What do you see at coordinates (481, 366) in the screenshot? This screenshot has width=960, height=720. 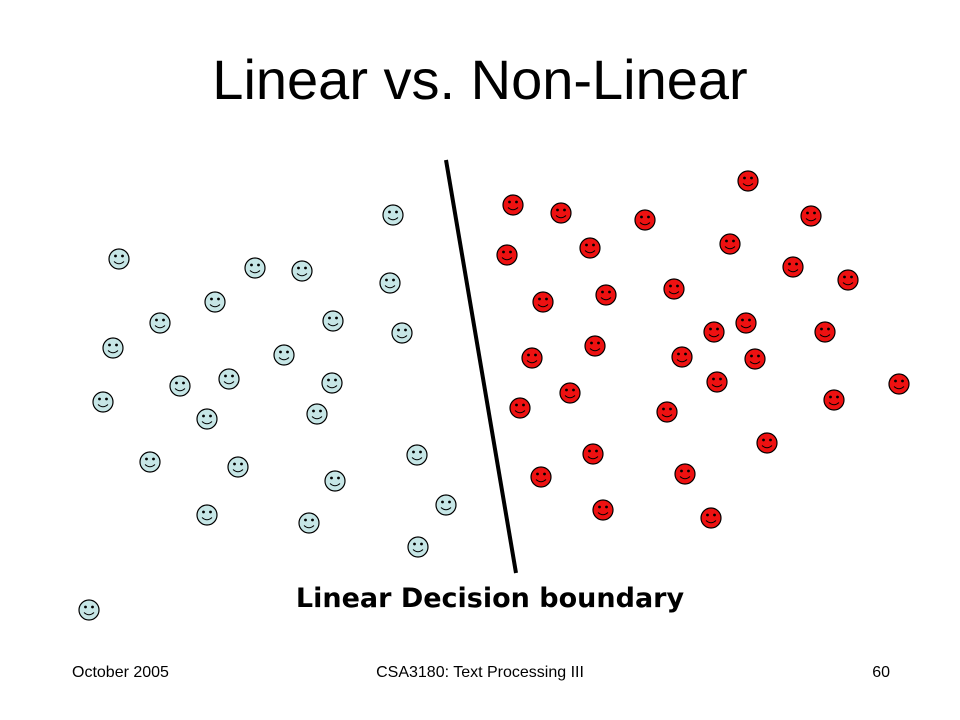 I see `decision-boundary-line` at bounding box center [481, 366].